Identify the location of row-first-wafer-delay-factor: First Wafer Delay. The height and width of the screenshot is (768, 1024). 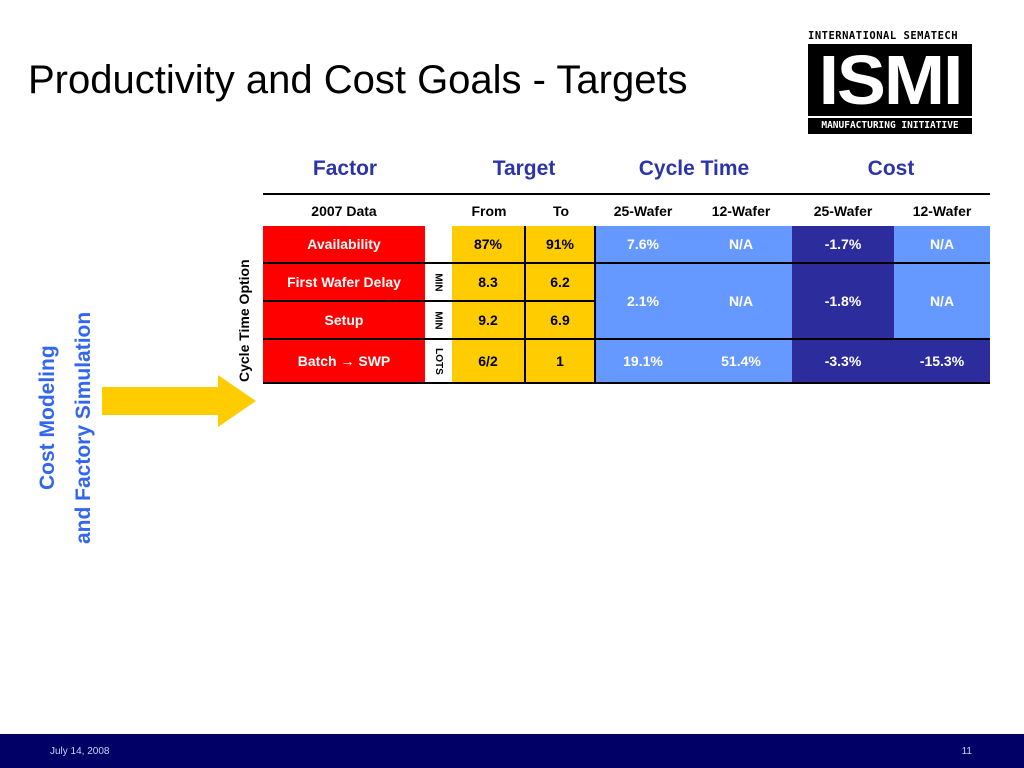
(344, 283).